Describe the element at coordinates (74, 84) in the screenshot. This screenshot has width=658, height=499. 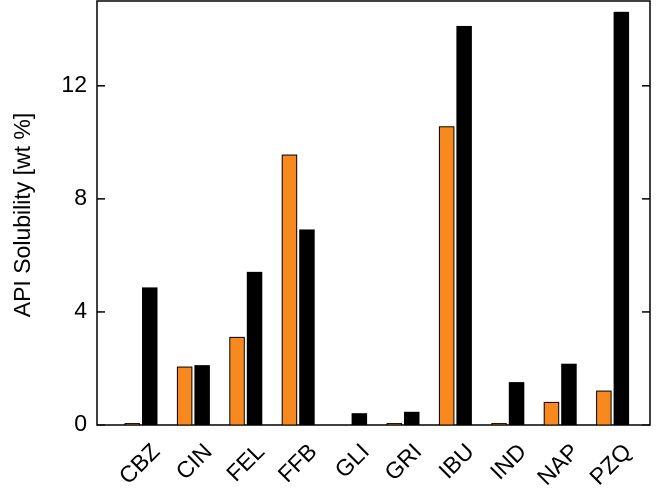
I see `y-tick-label: 12` at that location.